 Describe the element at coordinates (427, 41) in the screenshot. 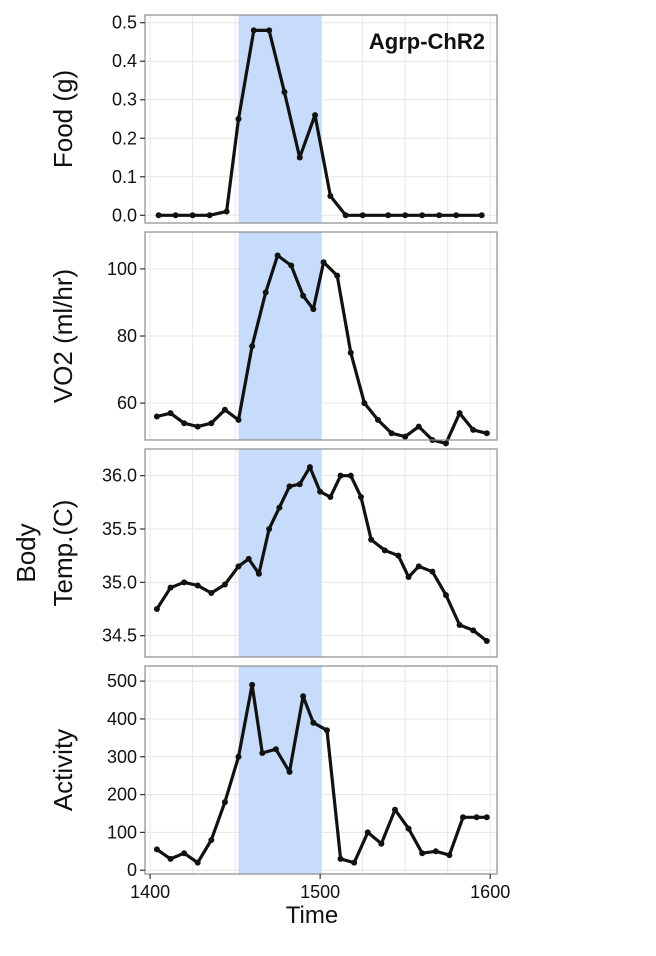

I see `panel-annotation: Agrp-ChR2` at that location.